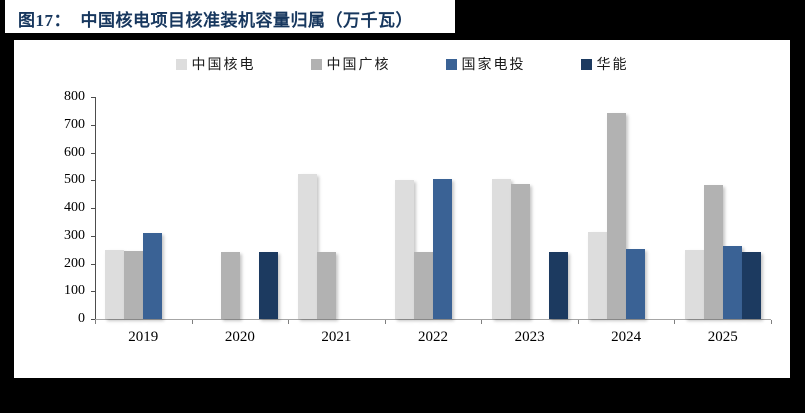 The image size is (805, 413). What do you see at coordinates (751, 285) in the screenshot?
I see `bar-华能-2025` at bounding box center [751, 285].